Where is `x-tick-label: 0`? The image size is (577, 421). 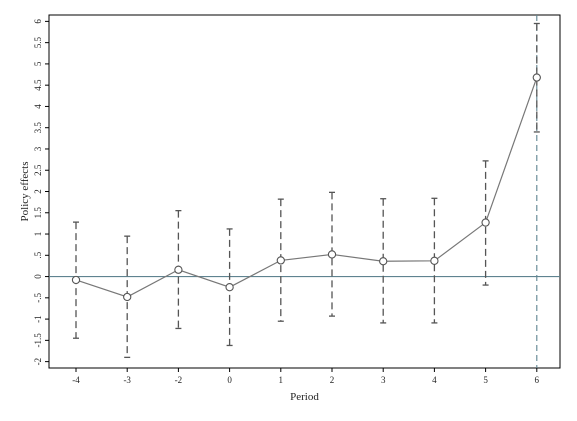 x-tick-label: 0 is located at coordinates (229, 380).